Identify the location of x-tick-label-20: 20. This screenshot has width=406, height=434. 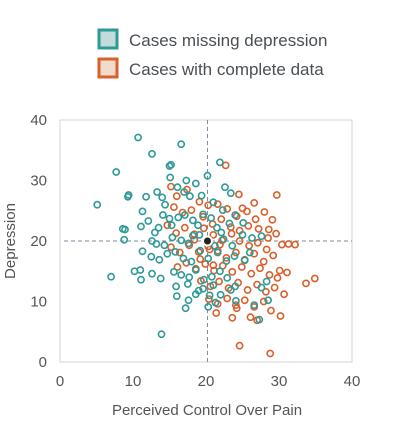
(206, 381).